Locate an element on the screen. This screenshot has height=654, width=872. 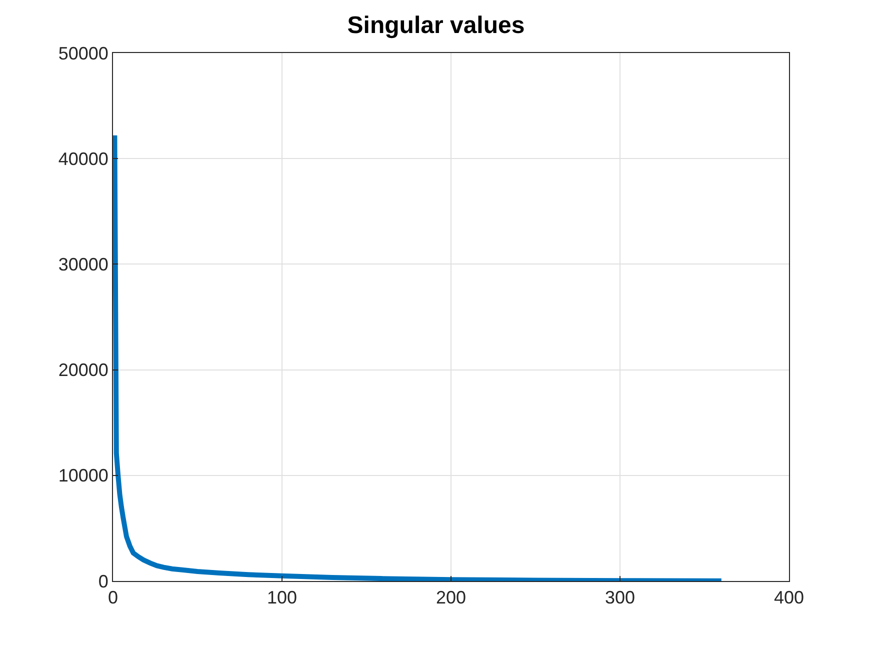
y-tick-label: 30000 is located at coordinates (83, 264).